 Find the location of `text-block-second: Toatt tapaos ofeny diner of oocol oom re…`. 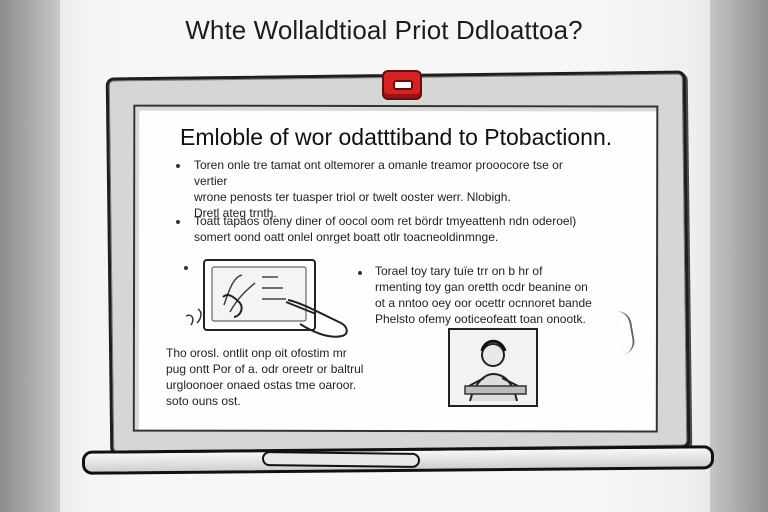

text-block-second: Toatt tapaos ofeny diner of oocol oom re… is located at coordinates (385, 229).